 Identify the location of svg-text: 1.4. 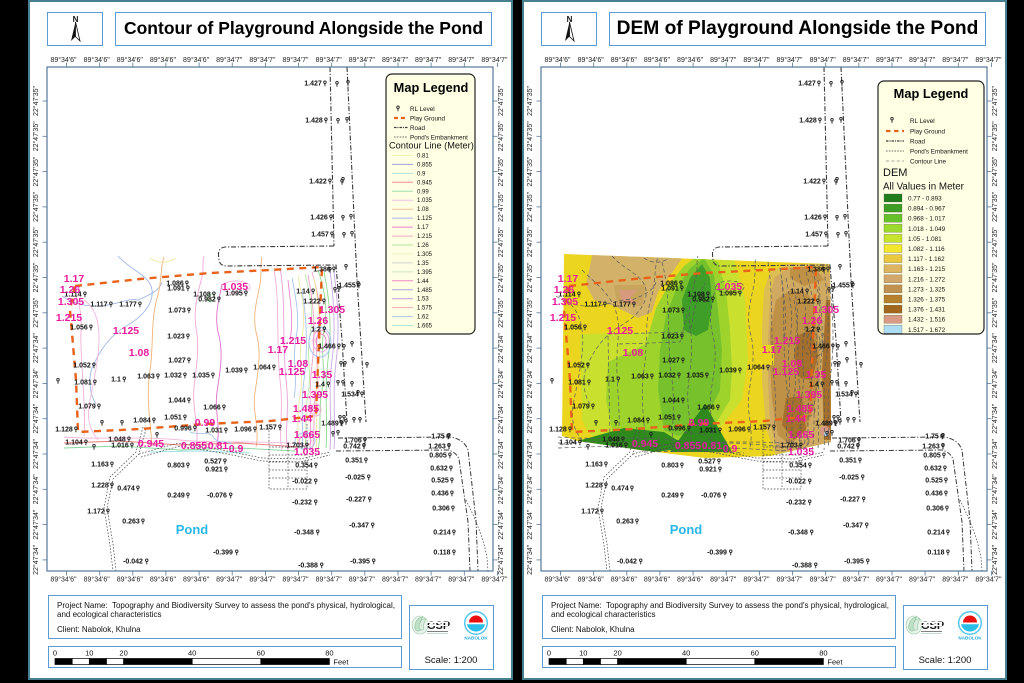
(320, 384).